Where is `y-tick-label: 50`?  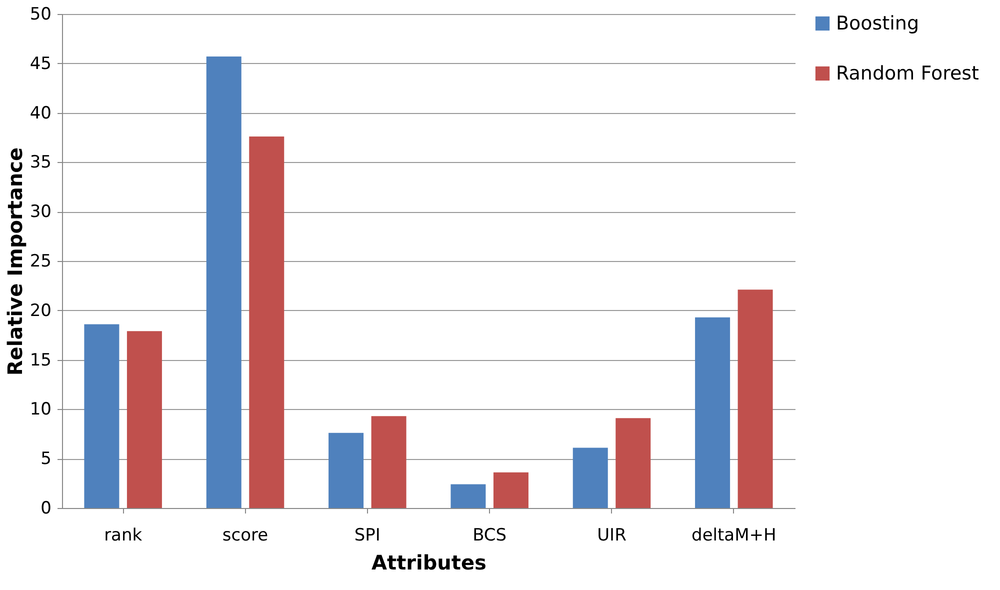 y-tick-label: 50 is located at coordinates (41, 14).